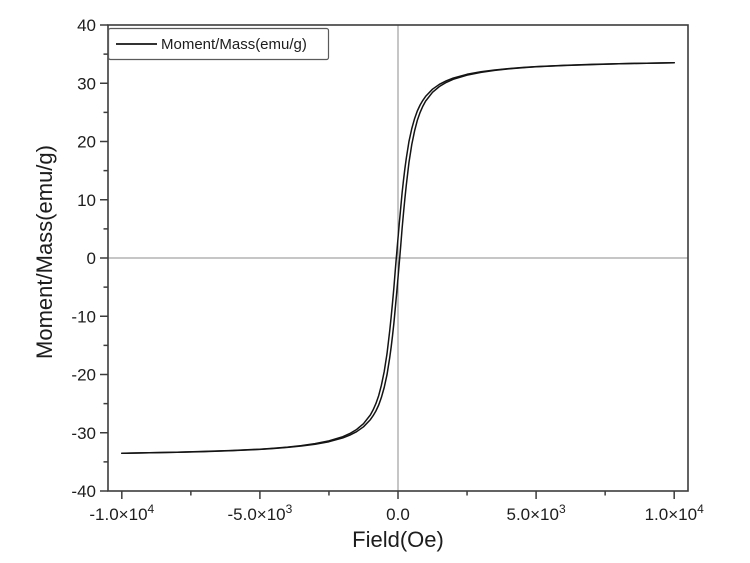  I want to click on x-axis-tick-label: 1.0×10⁴, so click(674, 513).